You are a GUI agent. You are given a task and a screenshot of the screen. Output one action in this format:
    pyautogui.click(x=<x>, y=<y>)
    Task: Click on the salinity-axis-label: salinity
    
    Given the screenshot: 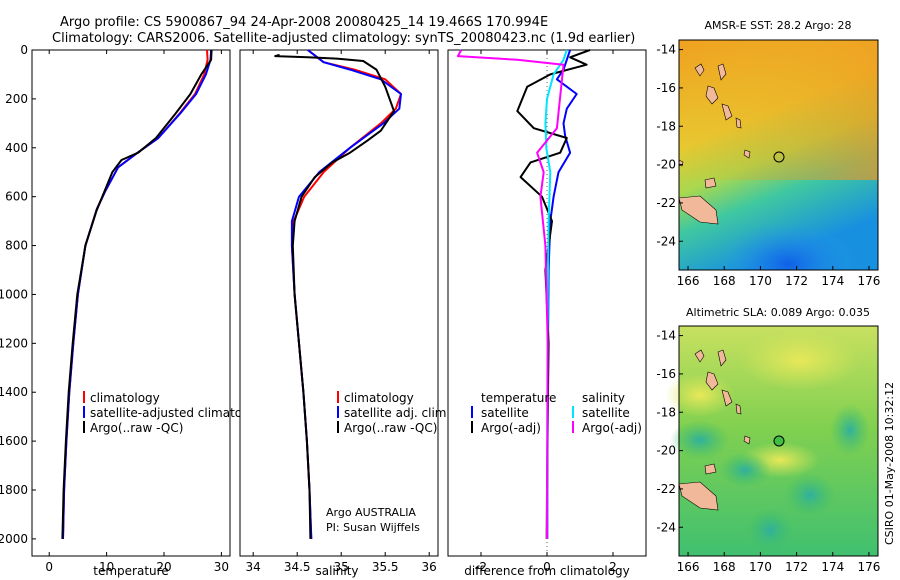 What is the action you would take?
    pyautogui.click(x=336, y=571)
    